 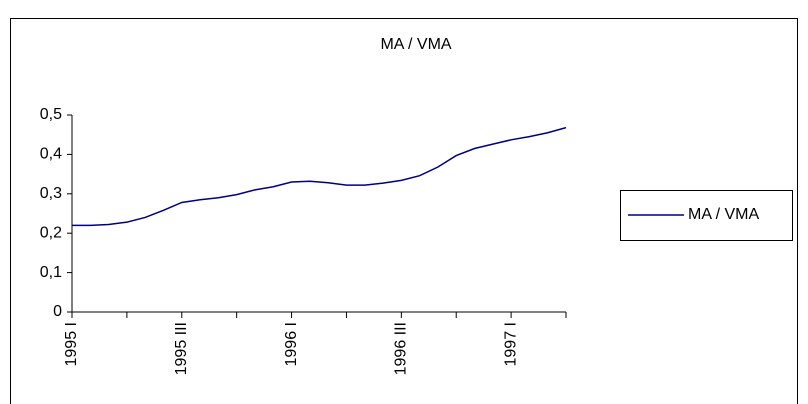 I want to click on y-tick-label: 0,1, so click(x=51, y=272).